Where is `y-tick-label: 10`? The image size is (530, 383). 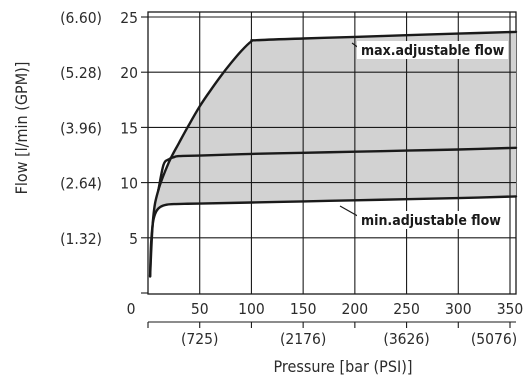 y-tick-label: 10 is located at coordinates (129, 184).